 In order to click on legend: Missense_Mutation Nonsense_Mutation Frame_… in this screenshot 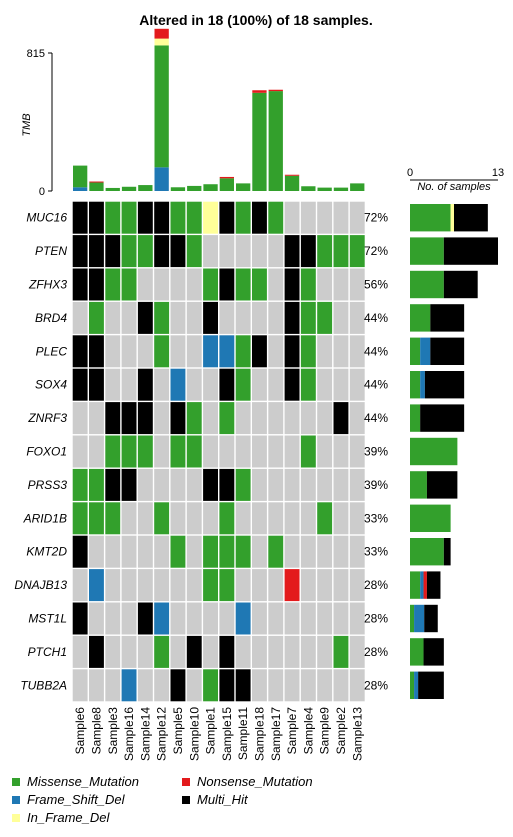, I will do `click(162, 799)`.